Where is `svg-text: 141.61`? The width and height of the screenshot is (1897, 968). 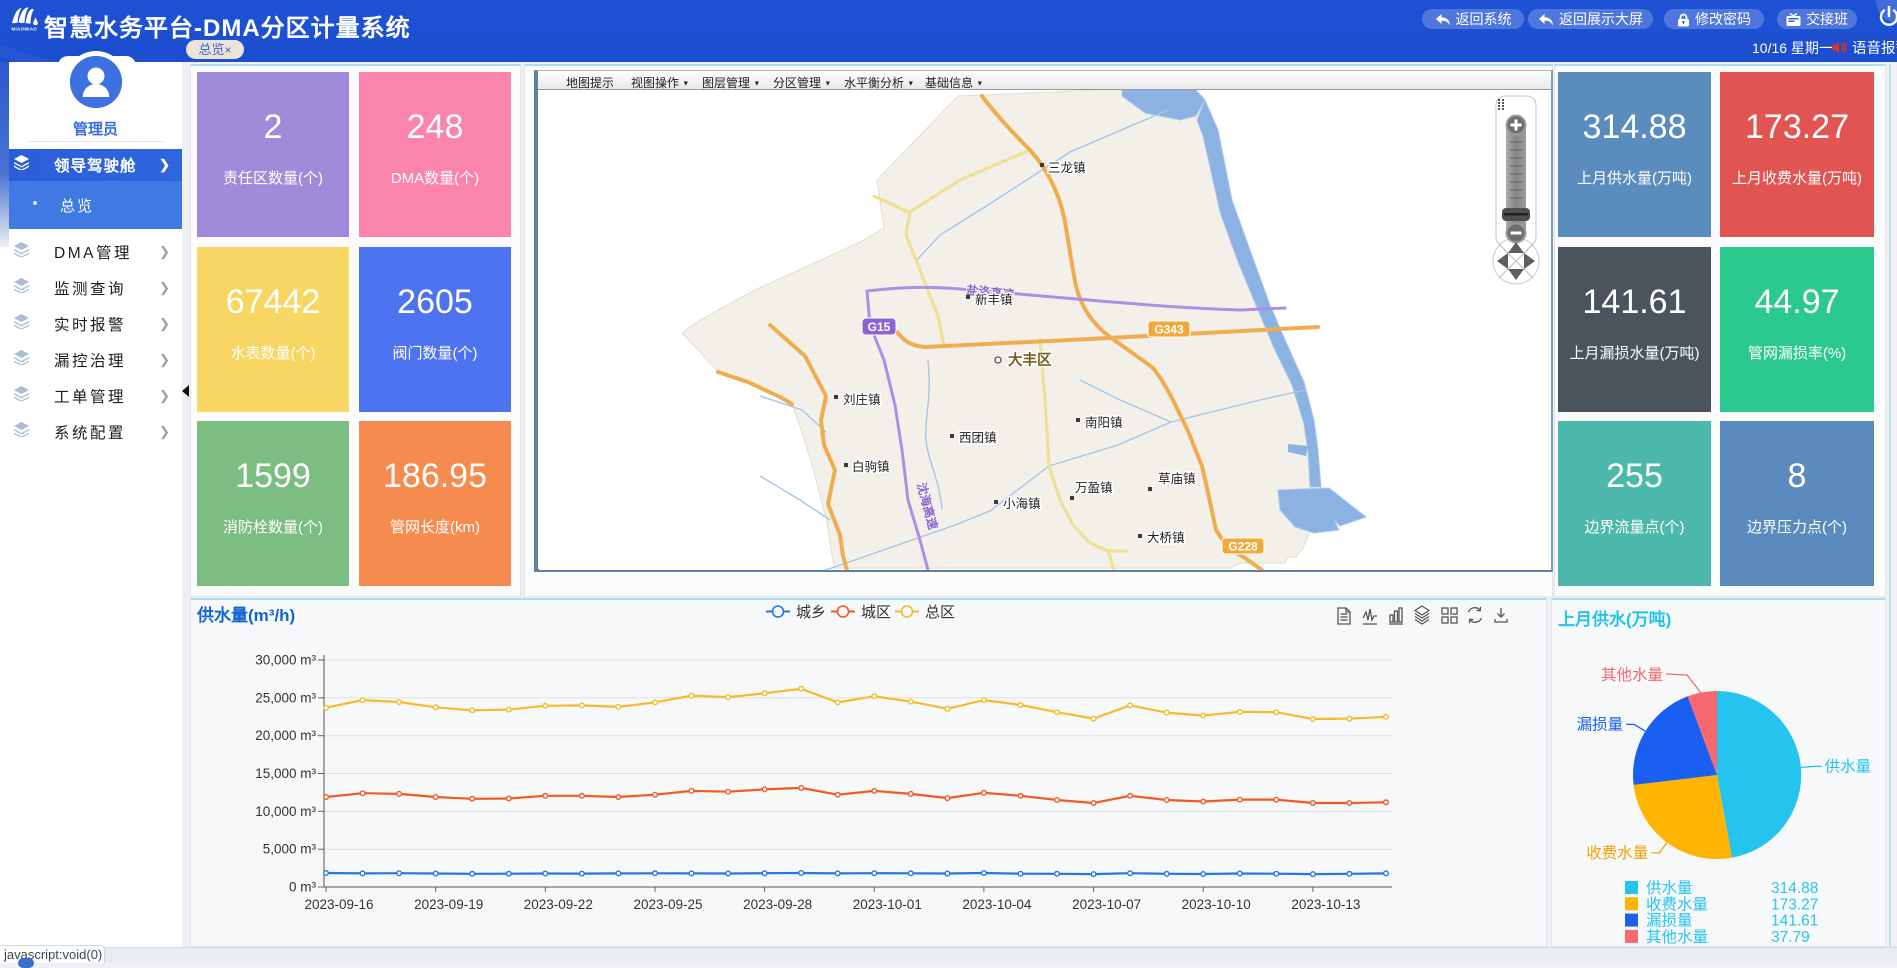
svg-text: 141.61 is located at coordinates (1794, 921).